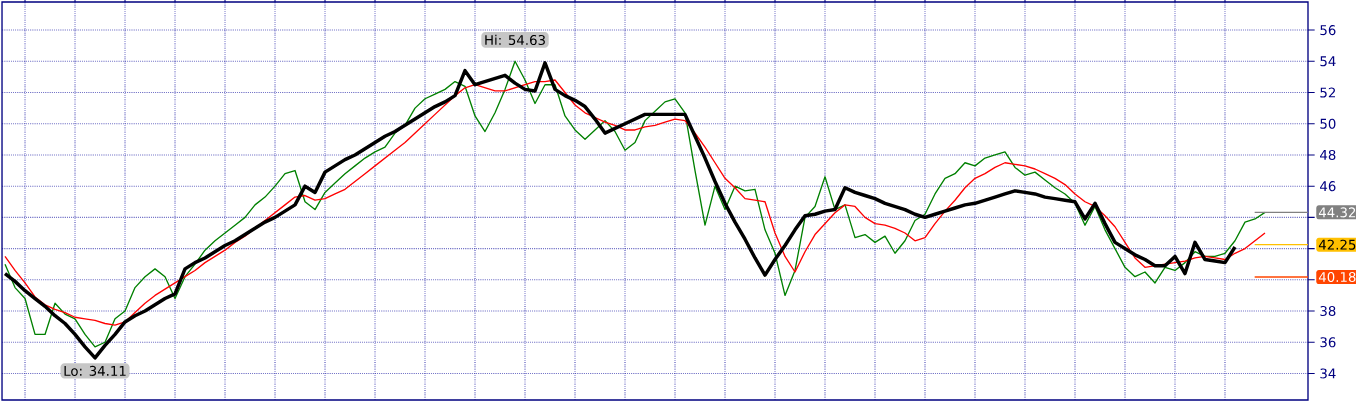 This screenshot has height=406, width=1356. I want to click on y-tick-label: 52, so click(1328, 92).